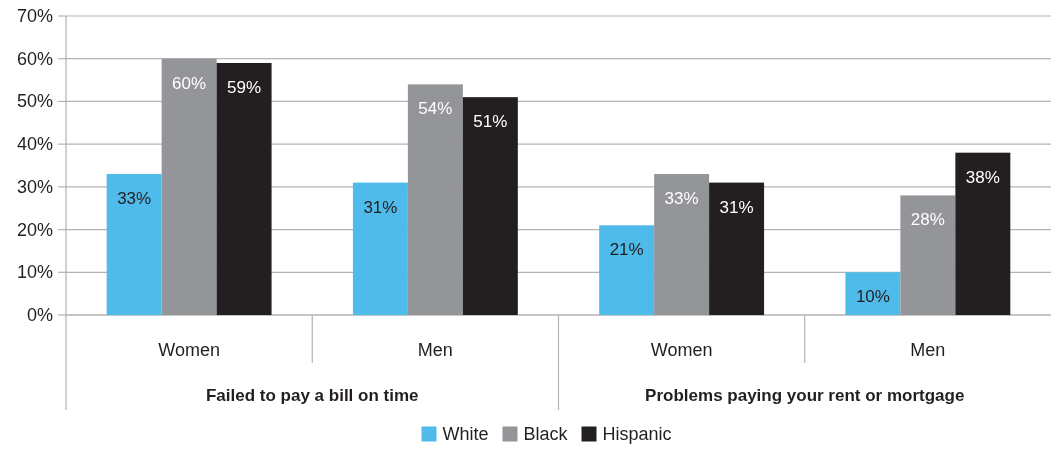  I want to click on legend-label: White, so click(465, 434).